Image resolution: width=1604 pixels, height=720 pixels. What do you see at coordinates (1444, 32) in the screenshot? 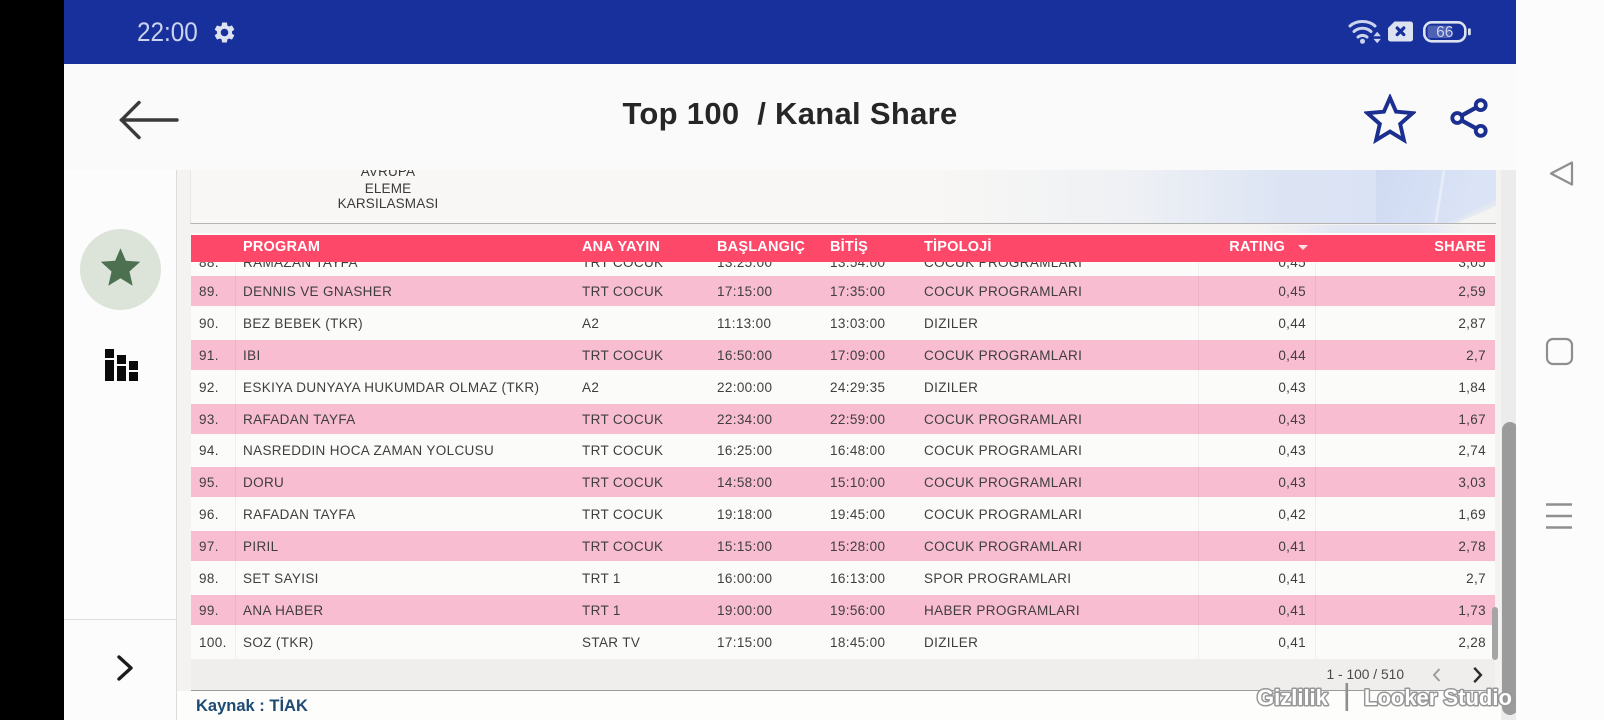
I see `svg-text: 66` at bounding box center [1444, 32].